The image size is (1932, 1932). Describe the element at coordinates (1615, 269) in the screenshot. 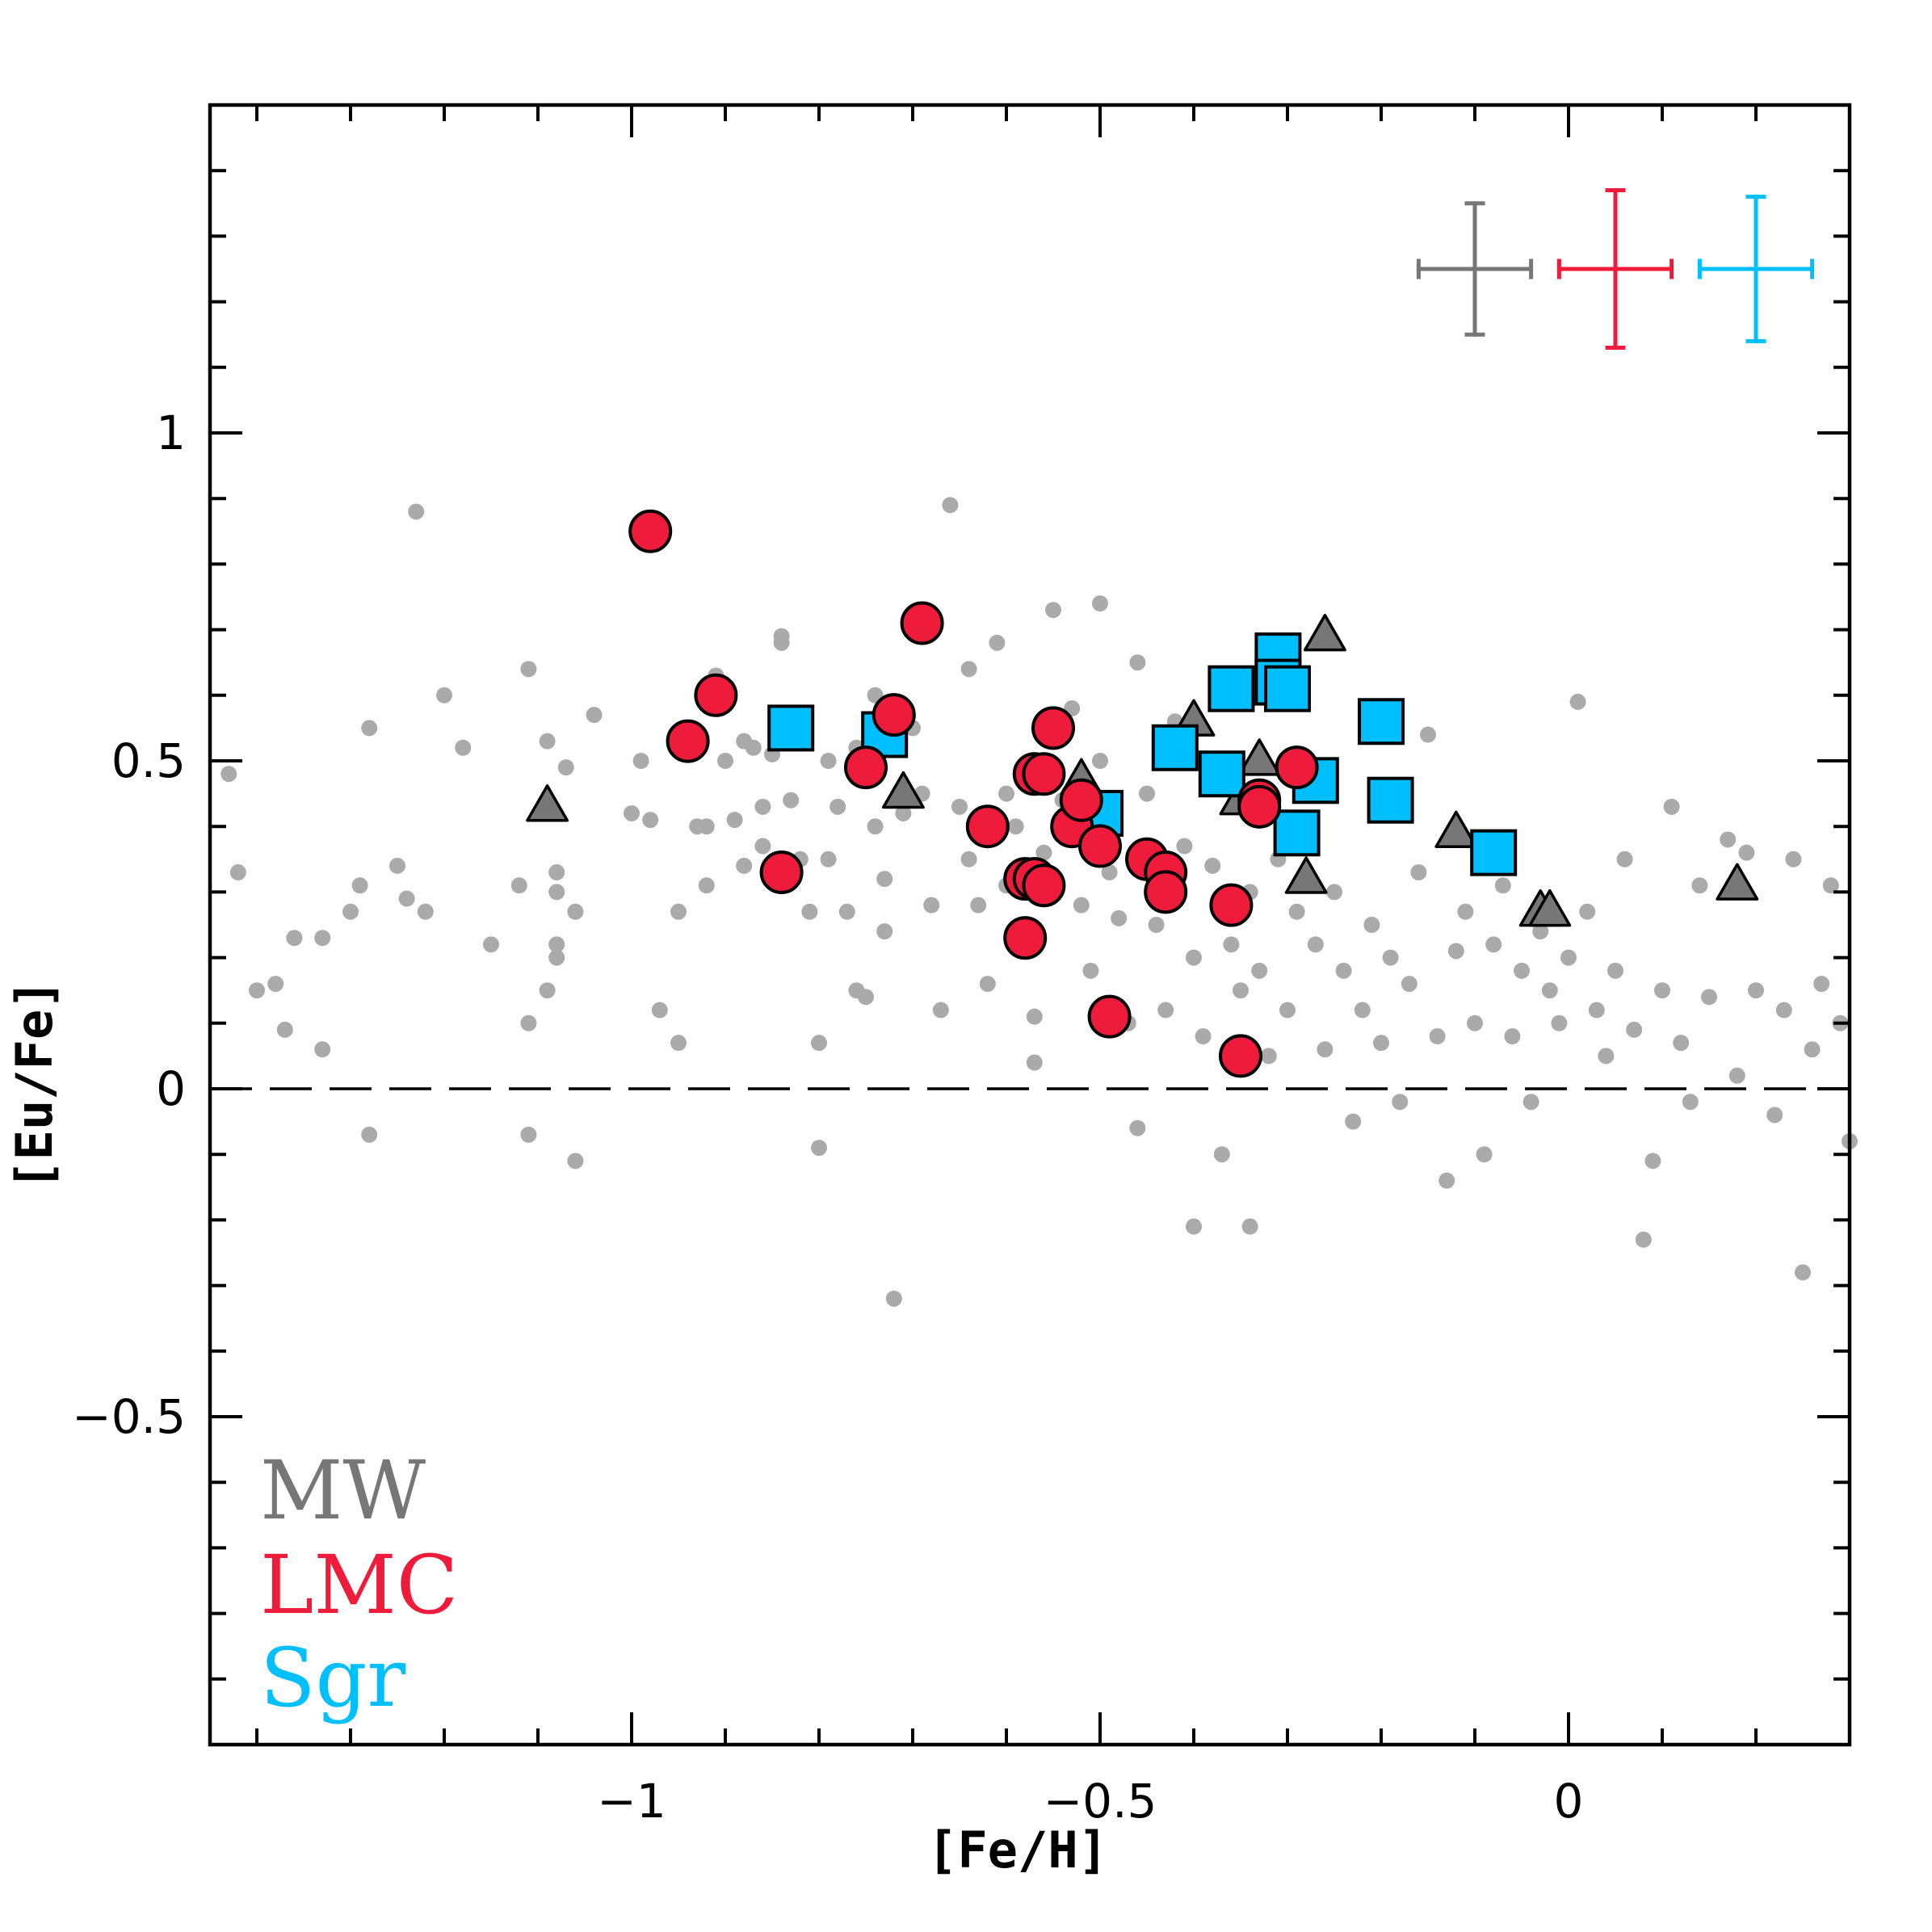

I see `error-bar-lmc` at that location.